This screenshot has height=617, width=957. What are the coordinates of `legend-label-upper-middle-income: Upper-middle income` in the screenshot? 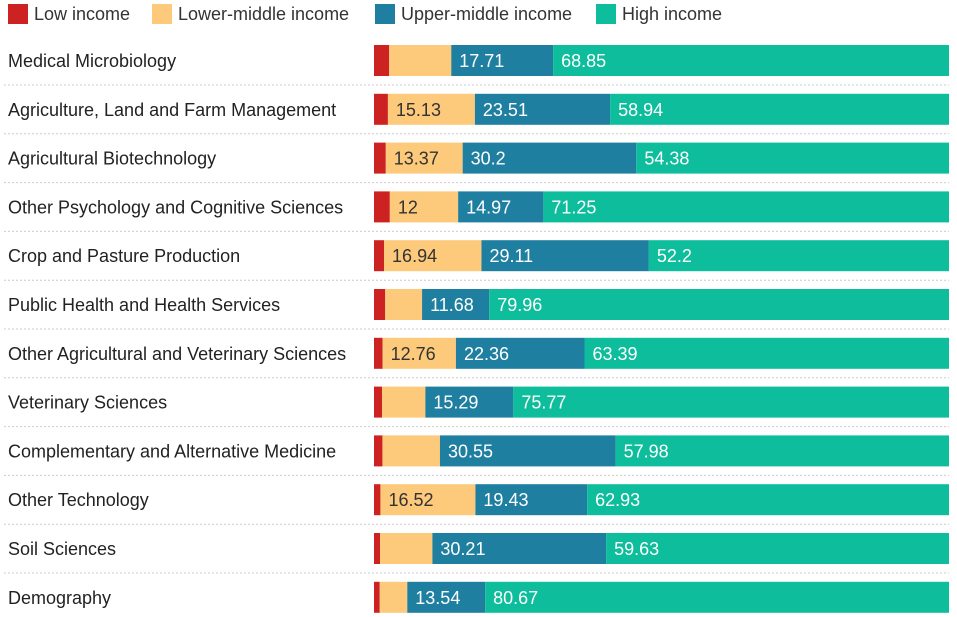 It's located at (486, 14).